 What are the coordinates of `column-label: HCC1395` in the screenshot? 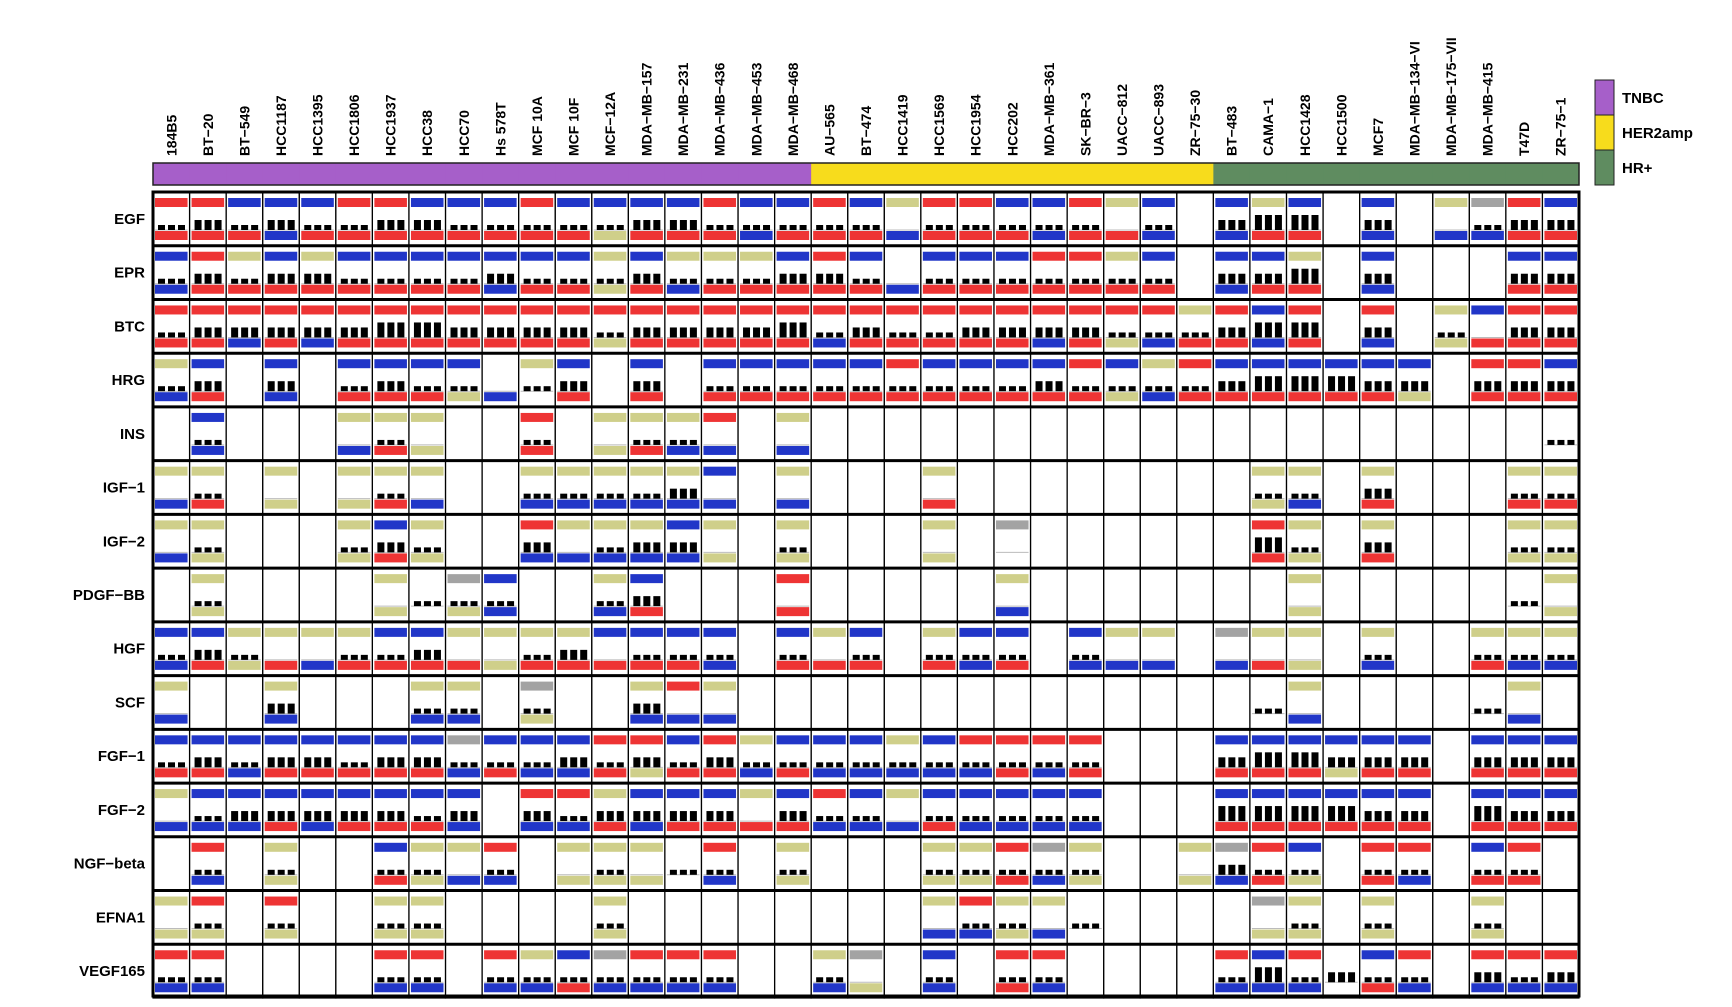 It's located at (318, 125).